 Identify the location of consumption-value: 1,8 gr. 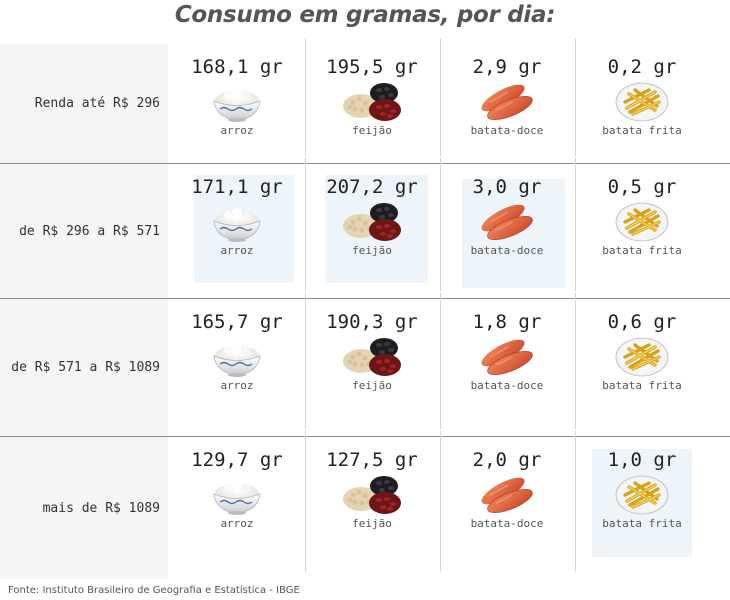
(507, 322).